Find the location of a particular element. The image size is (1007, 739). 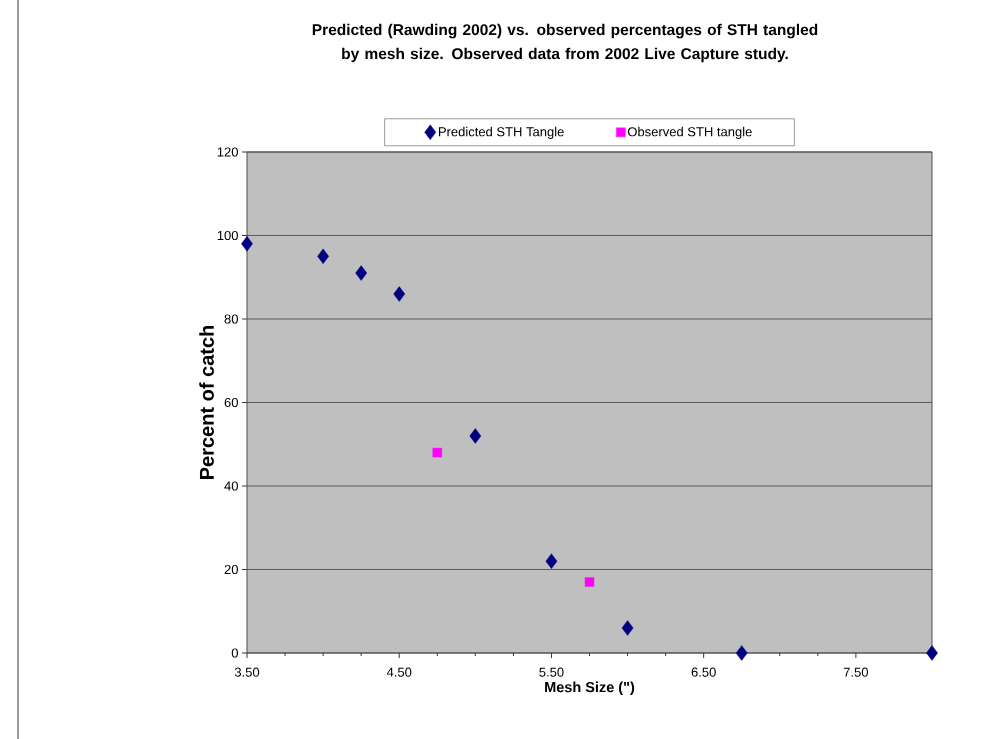

chart-title: Predicted (Rawding 2002) vs. observed percentages of STH tangled by mesh size. Observed data from 2002 Live Capture study. is located at coordinates (565, 43).